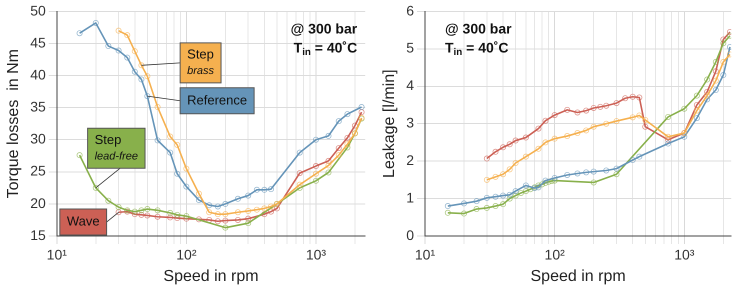 The width and height of the screenshot is (736, 290). I want to click on y-axis-title: Leakage [l/min], so click(389, 123).